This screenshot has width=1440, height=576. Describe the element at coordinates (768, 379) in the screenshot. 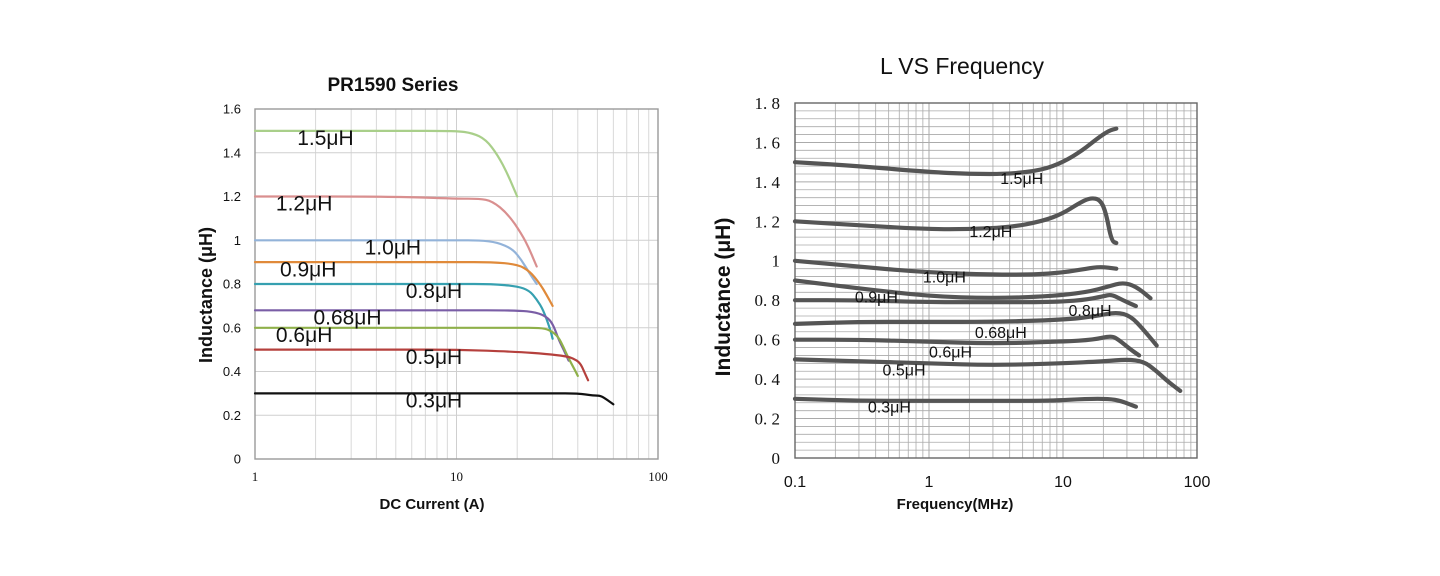

I see `y-tick-label: 0. 4` at that location.